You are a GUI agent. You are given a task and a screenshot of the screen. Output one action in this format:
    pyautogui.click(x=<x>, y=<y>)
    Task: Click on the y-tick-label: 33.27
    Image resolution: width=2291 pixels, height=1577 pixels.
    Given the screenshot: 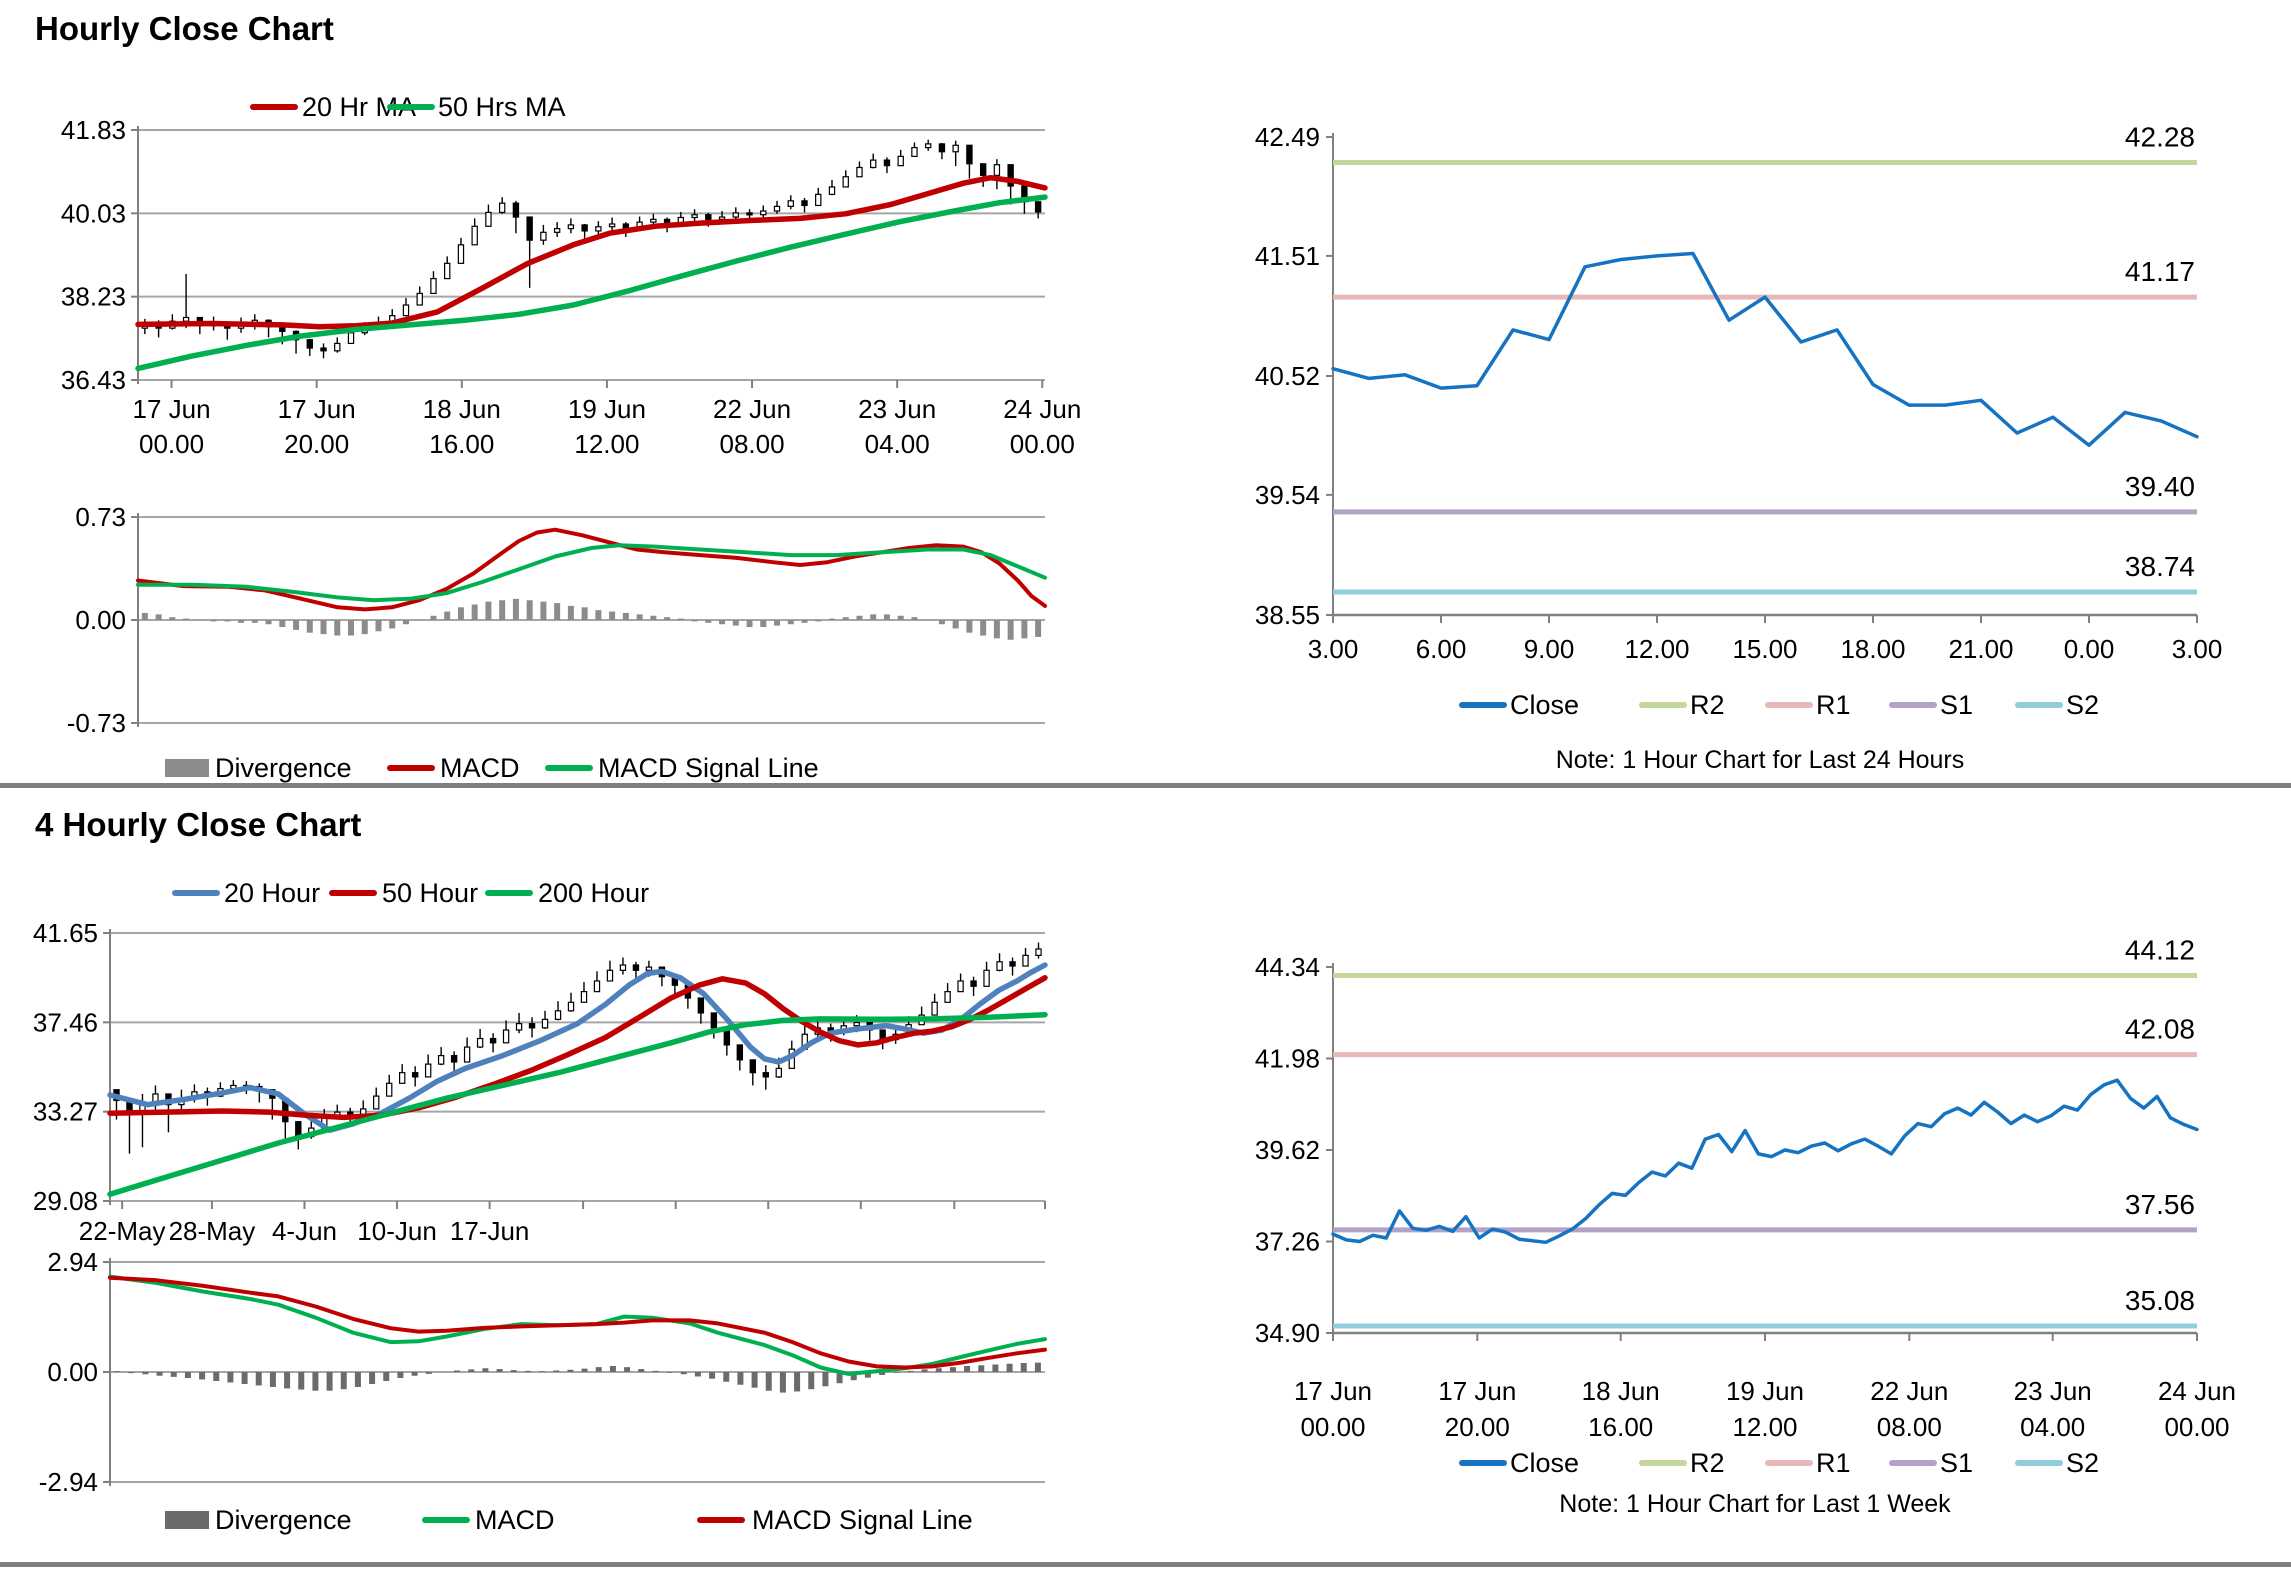 What is the action you would take?
    pyautogui.click(x=65, y=1112)
    